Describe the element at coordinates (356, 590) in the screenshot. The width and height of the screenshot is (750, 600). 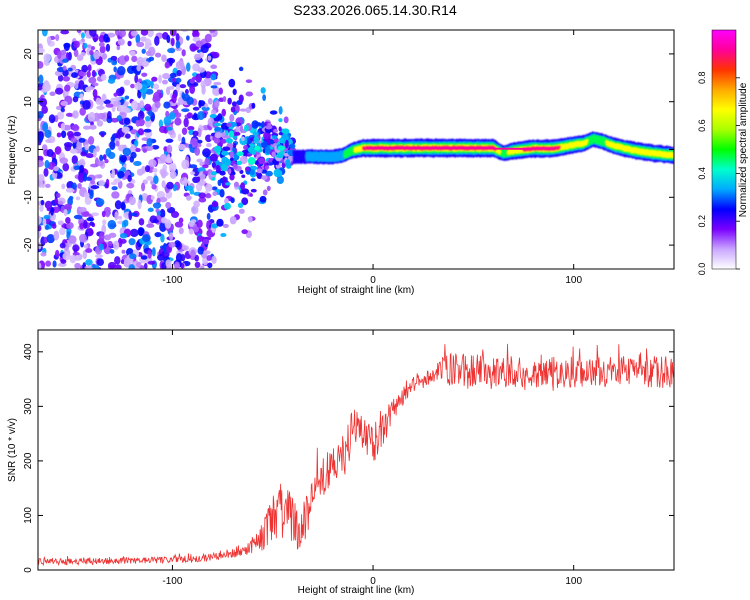
I see `snr-x-axis-label: Height of straight line (km)` at that location.